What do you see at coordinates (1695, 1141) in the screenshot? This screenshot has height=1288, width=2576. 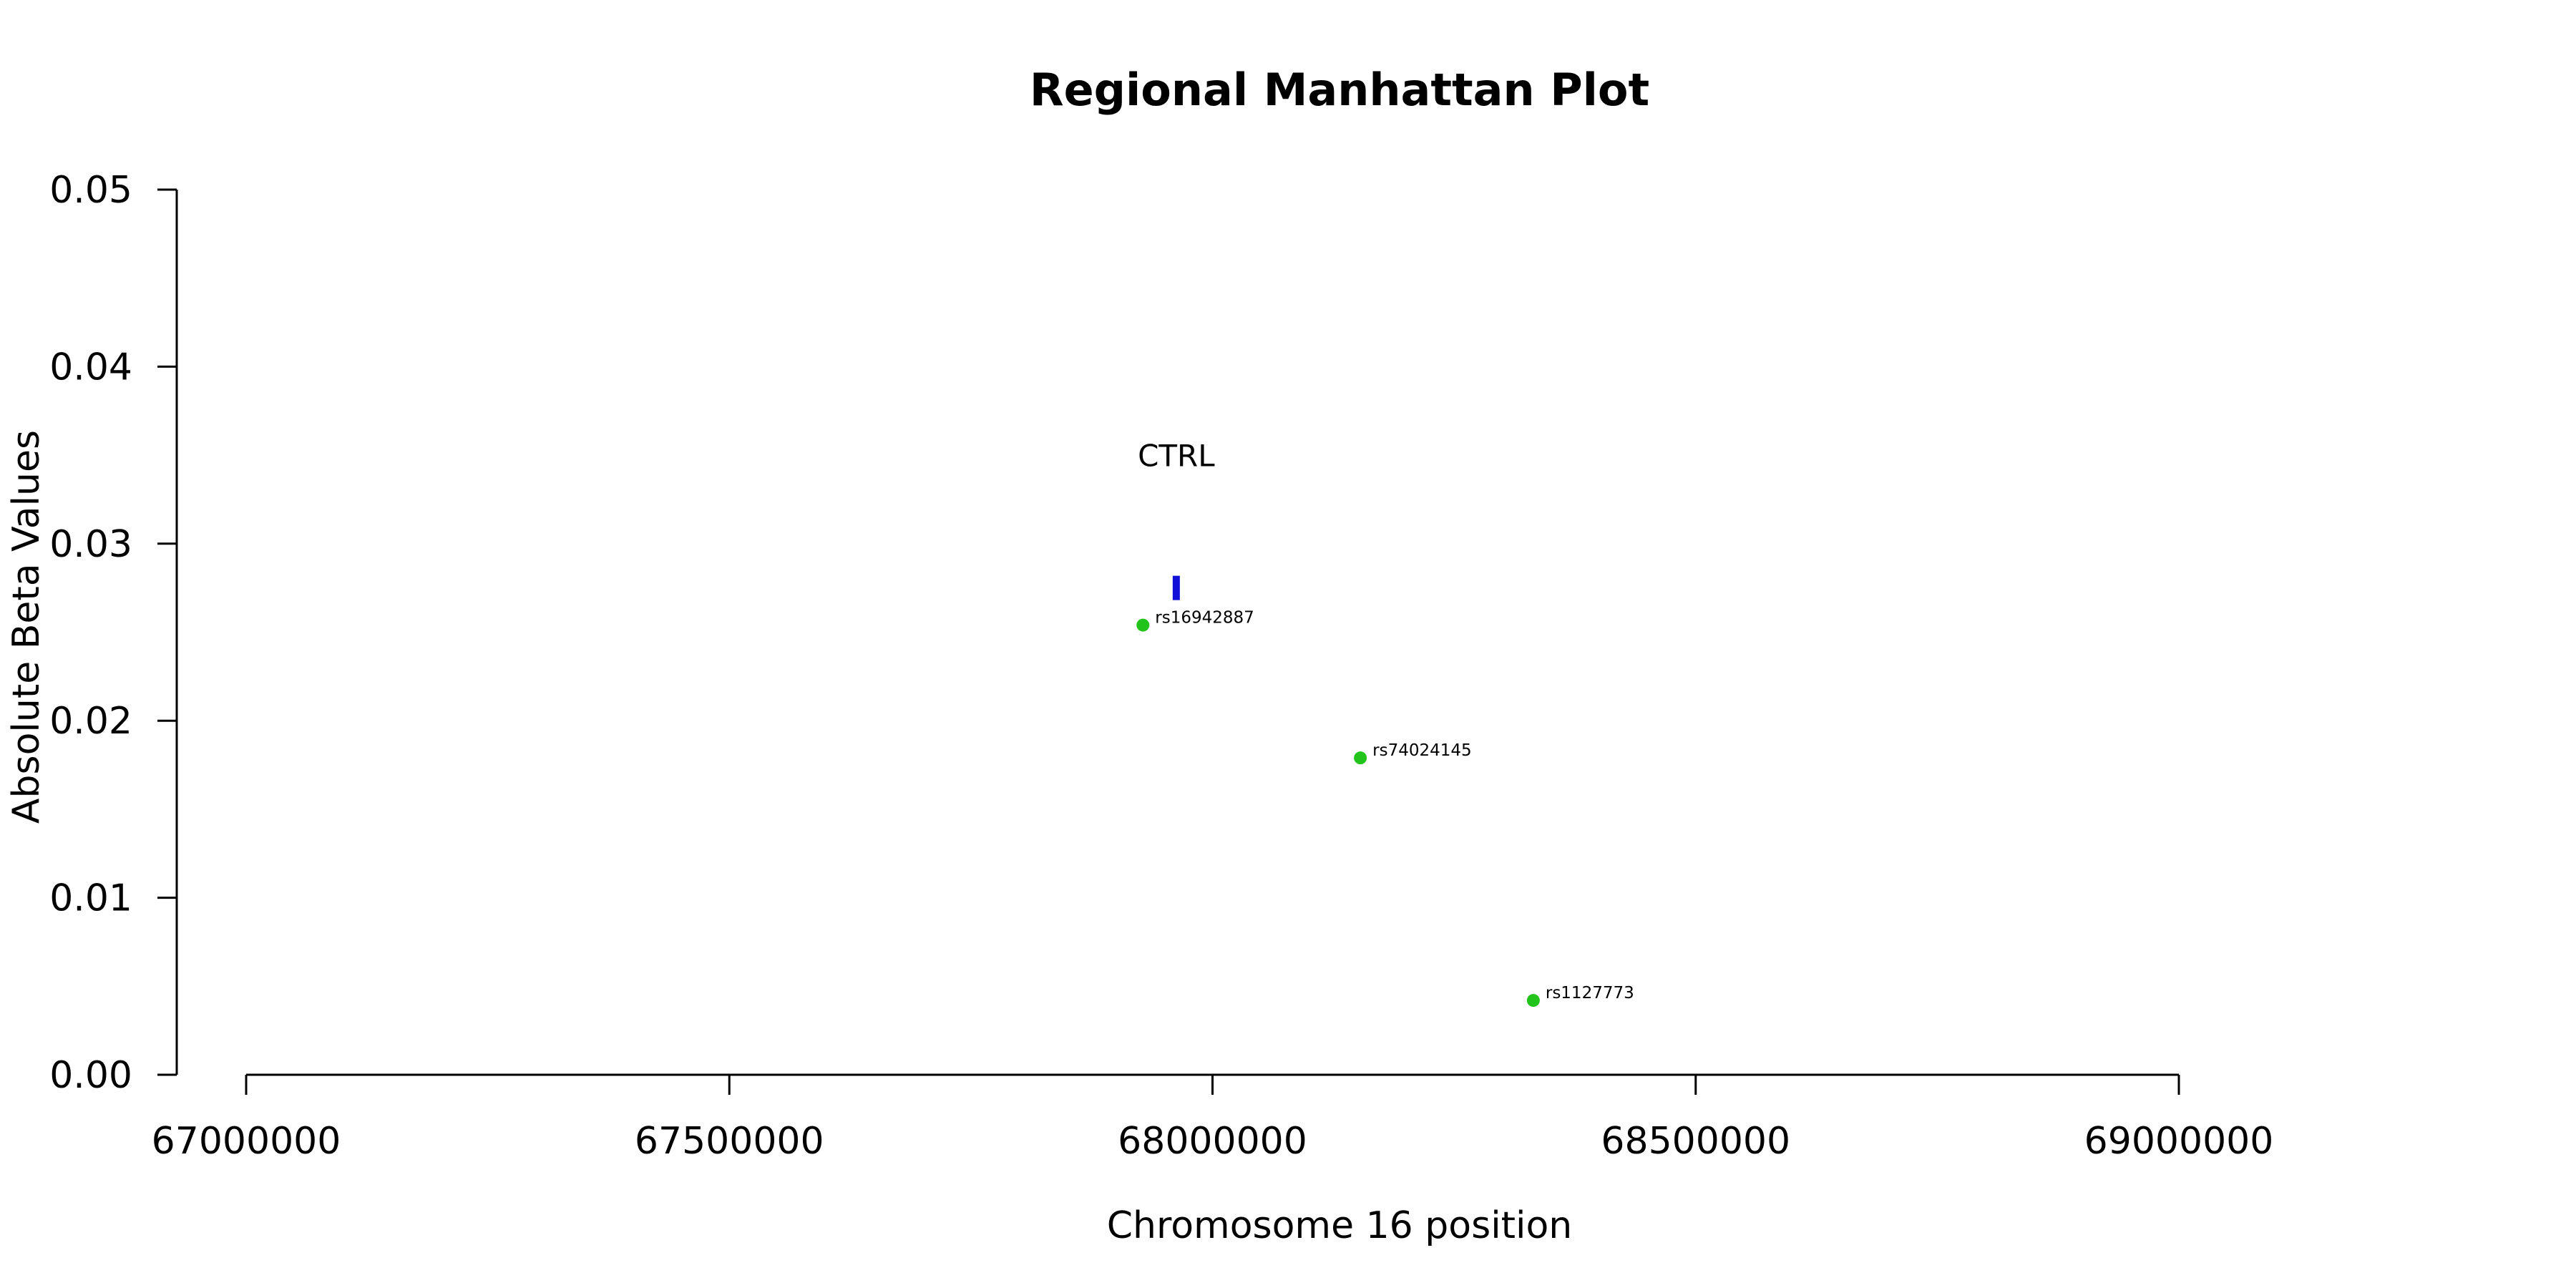 I see `x-tick-label: 68500000` at bounding box center [1695, 1141].